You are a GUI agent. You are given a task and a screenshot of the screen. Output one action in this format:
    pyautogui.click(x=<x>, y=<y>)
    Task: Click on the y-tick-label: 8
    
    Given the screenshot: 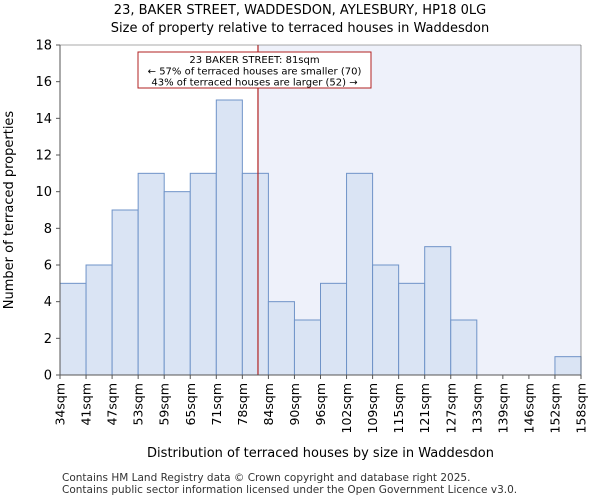 What is the action you would take?
    pyautogui.click(x=48, y=229)
    